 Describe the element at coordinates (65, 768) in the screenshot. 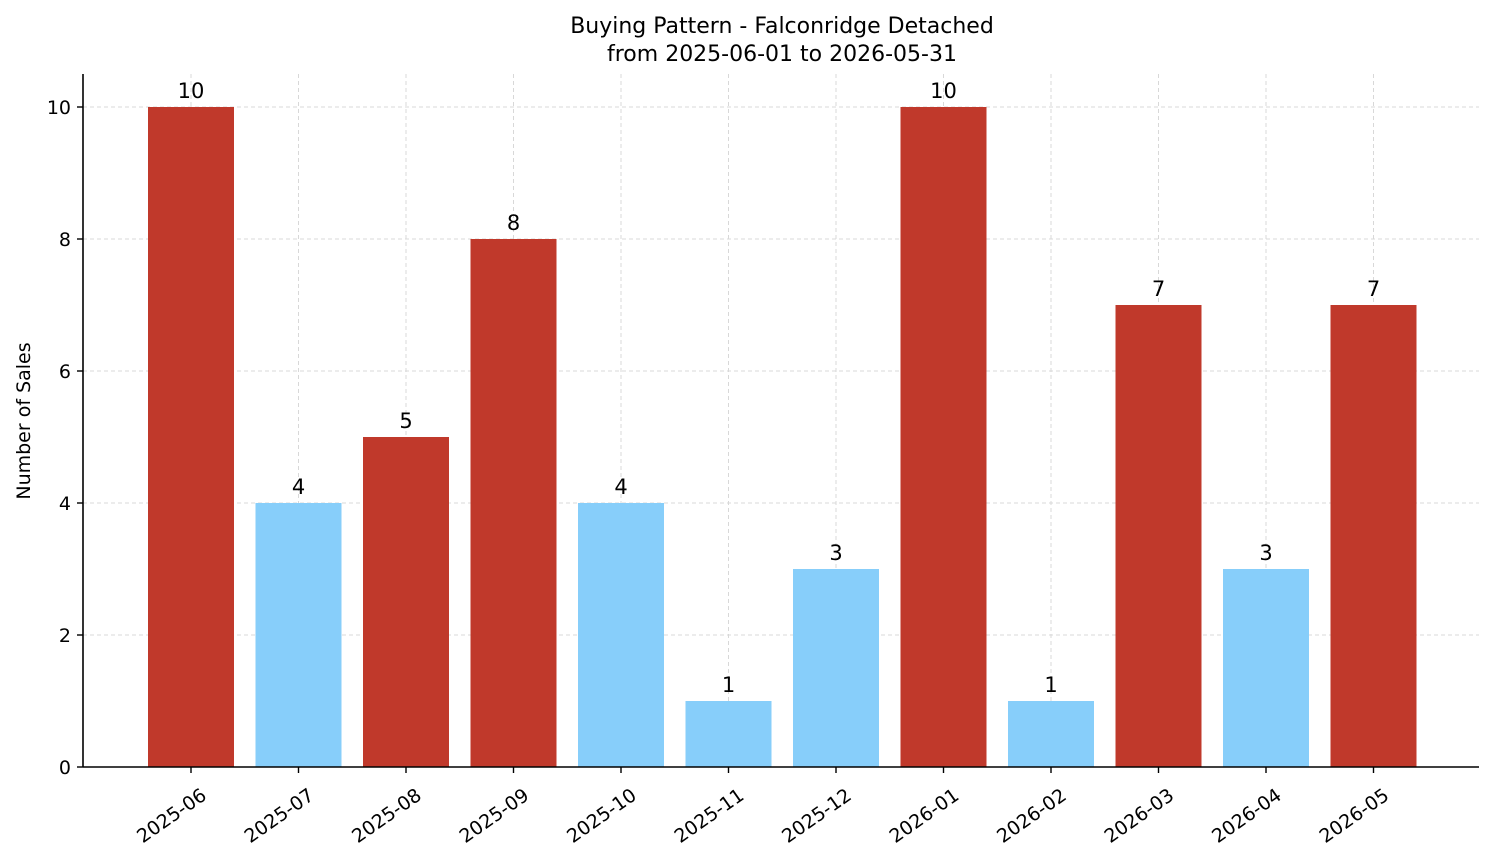

I see `y-tick-label: 0` at that location.